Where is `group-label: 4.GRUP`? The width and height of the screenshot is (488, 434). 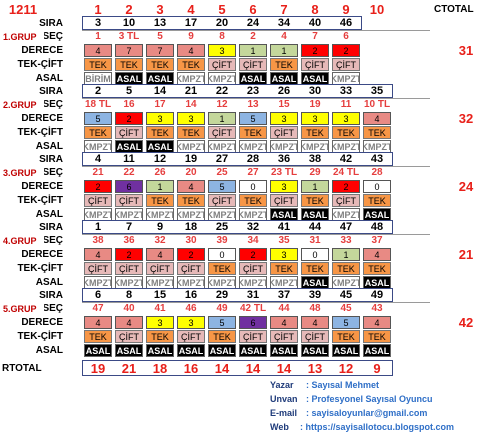 group-label: 4.GRUP is located at coordinates (20, 240).